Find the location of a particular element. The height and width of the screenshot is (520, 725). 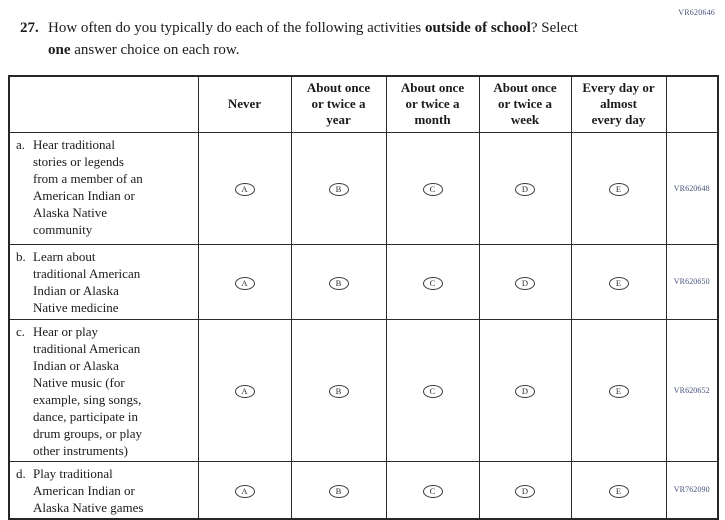

row-letter: d. is located at coordinates (21, 473).